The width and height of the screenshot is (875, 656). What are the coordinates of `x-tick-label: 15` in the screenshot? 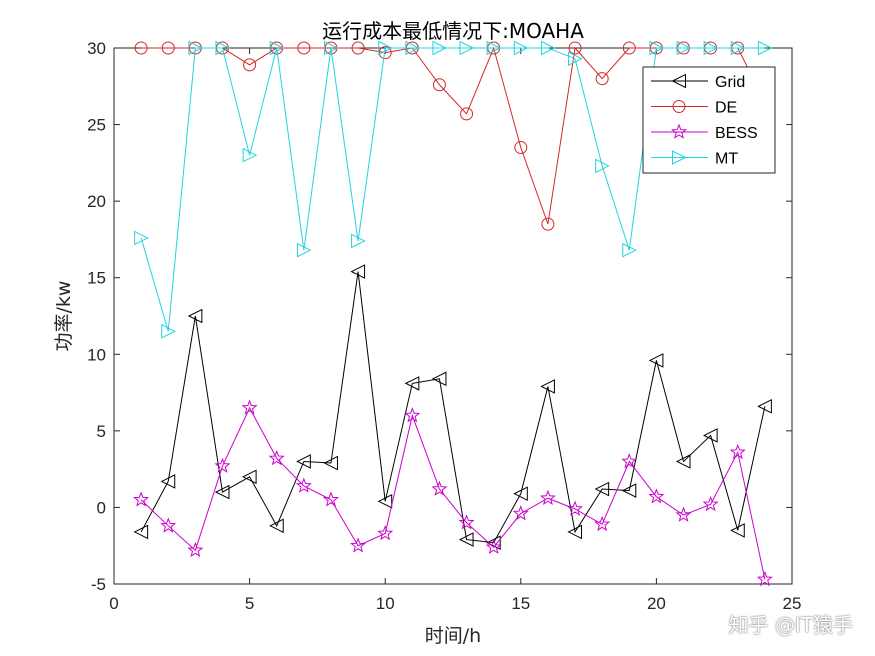 It's located at (520, 603).